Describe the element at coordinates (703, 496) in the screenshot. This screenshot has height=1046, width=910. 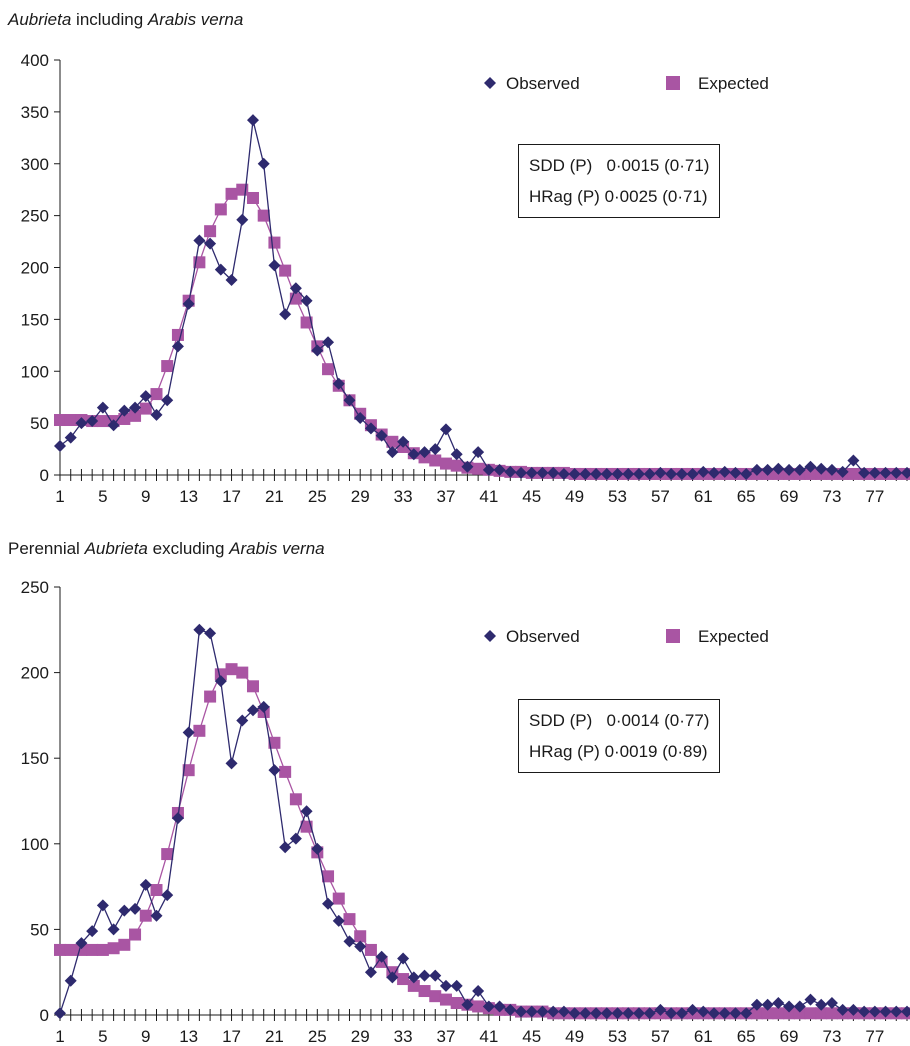
I see `chart-1-x-tick-label: 61` at that location.